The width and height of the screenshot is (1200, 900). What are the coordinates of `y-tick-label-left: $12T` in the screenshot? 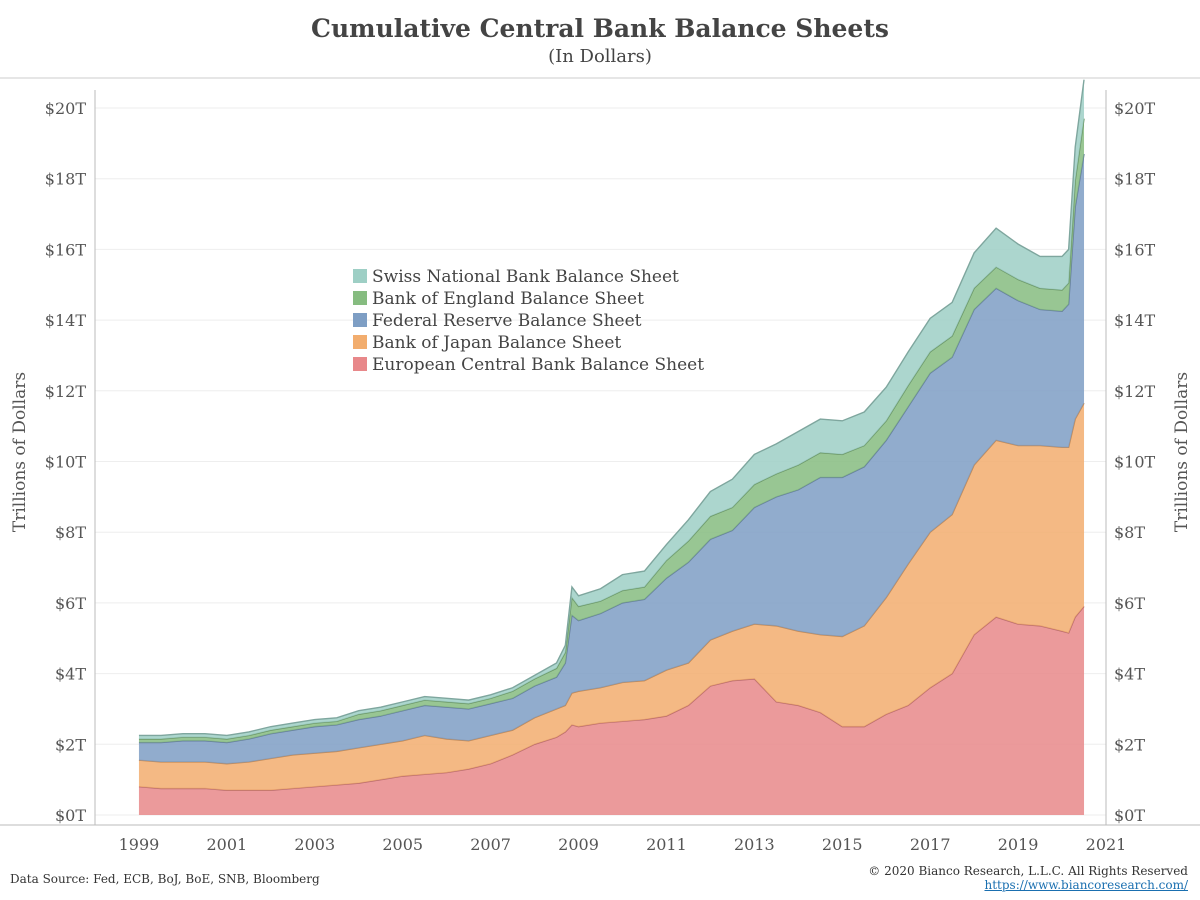 It's located at (66, 391).